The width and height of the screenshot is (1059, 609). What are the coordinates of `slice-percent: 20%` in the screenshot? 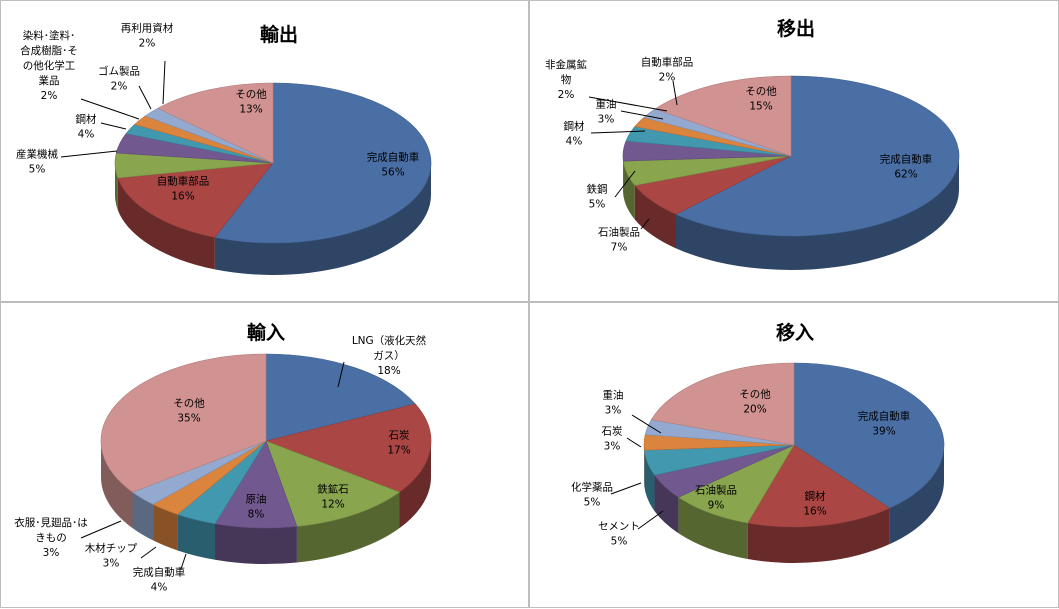 It's located at (754, 410).